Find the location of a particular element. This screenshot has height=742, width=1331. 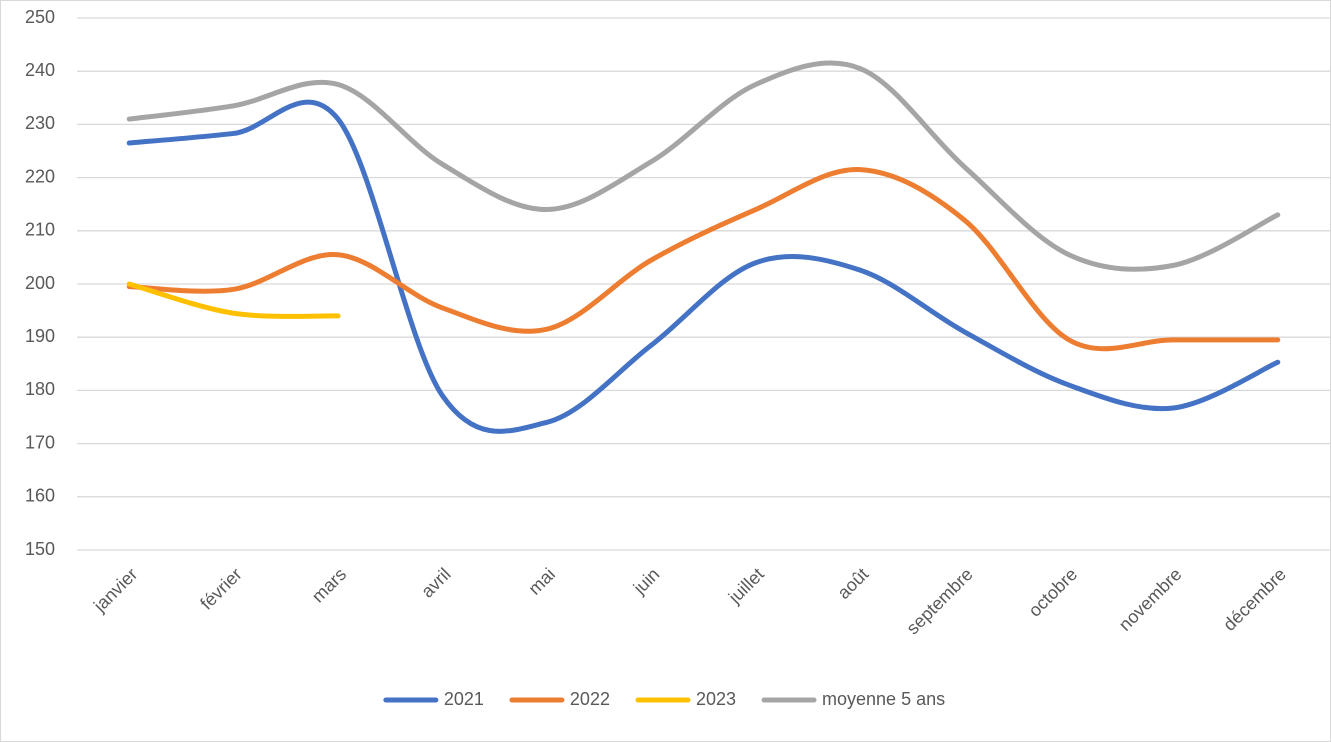

y-tick-label: 250 is located at coordinates (40, 17).